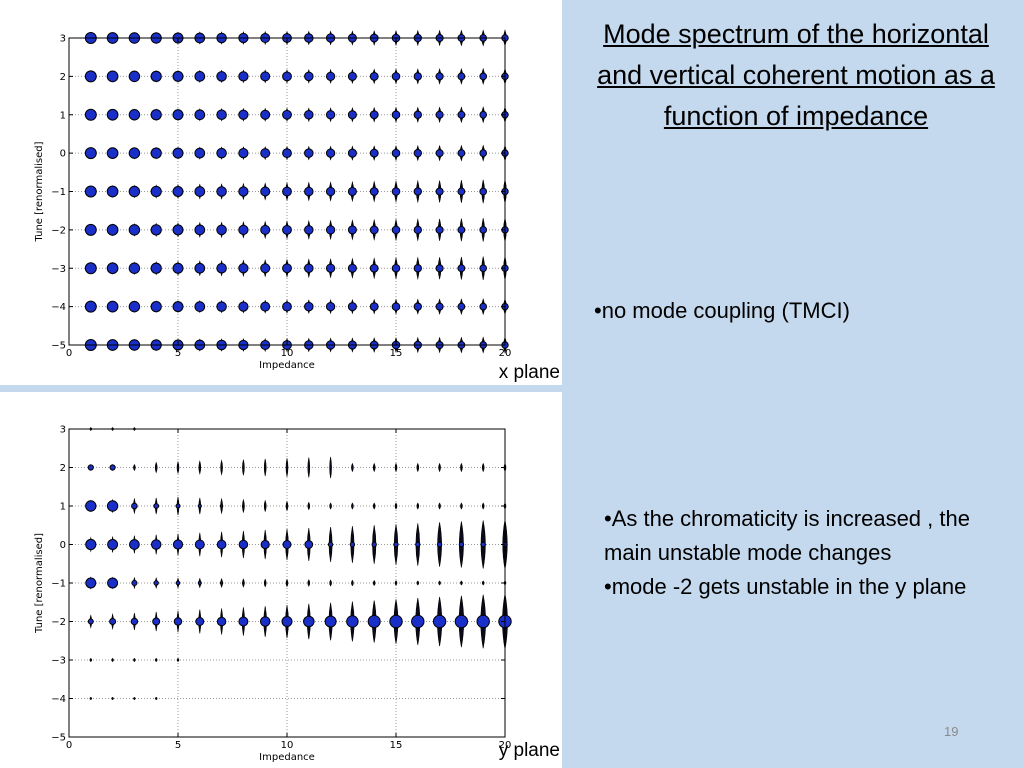 The height and width of the screenshot is (768, 1024). I want to click on y-tick-label: −3, so click(58, 661).